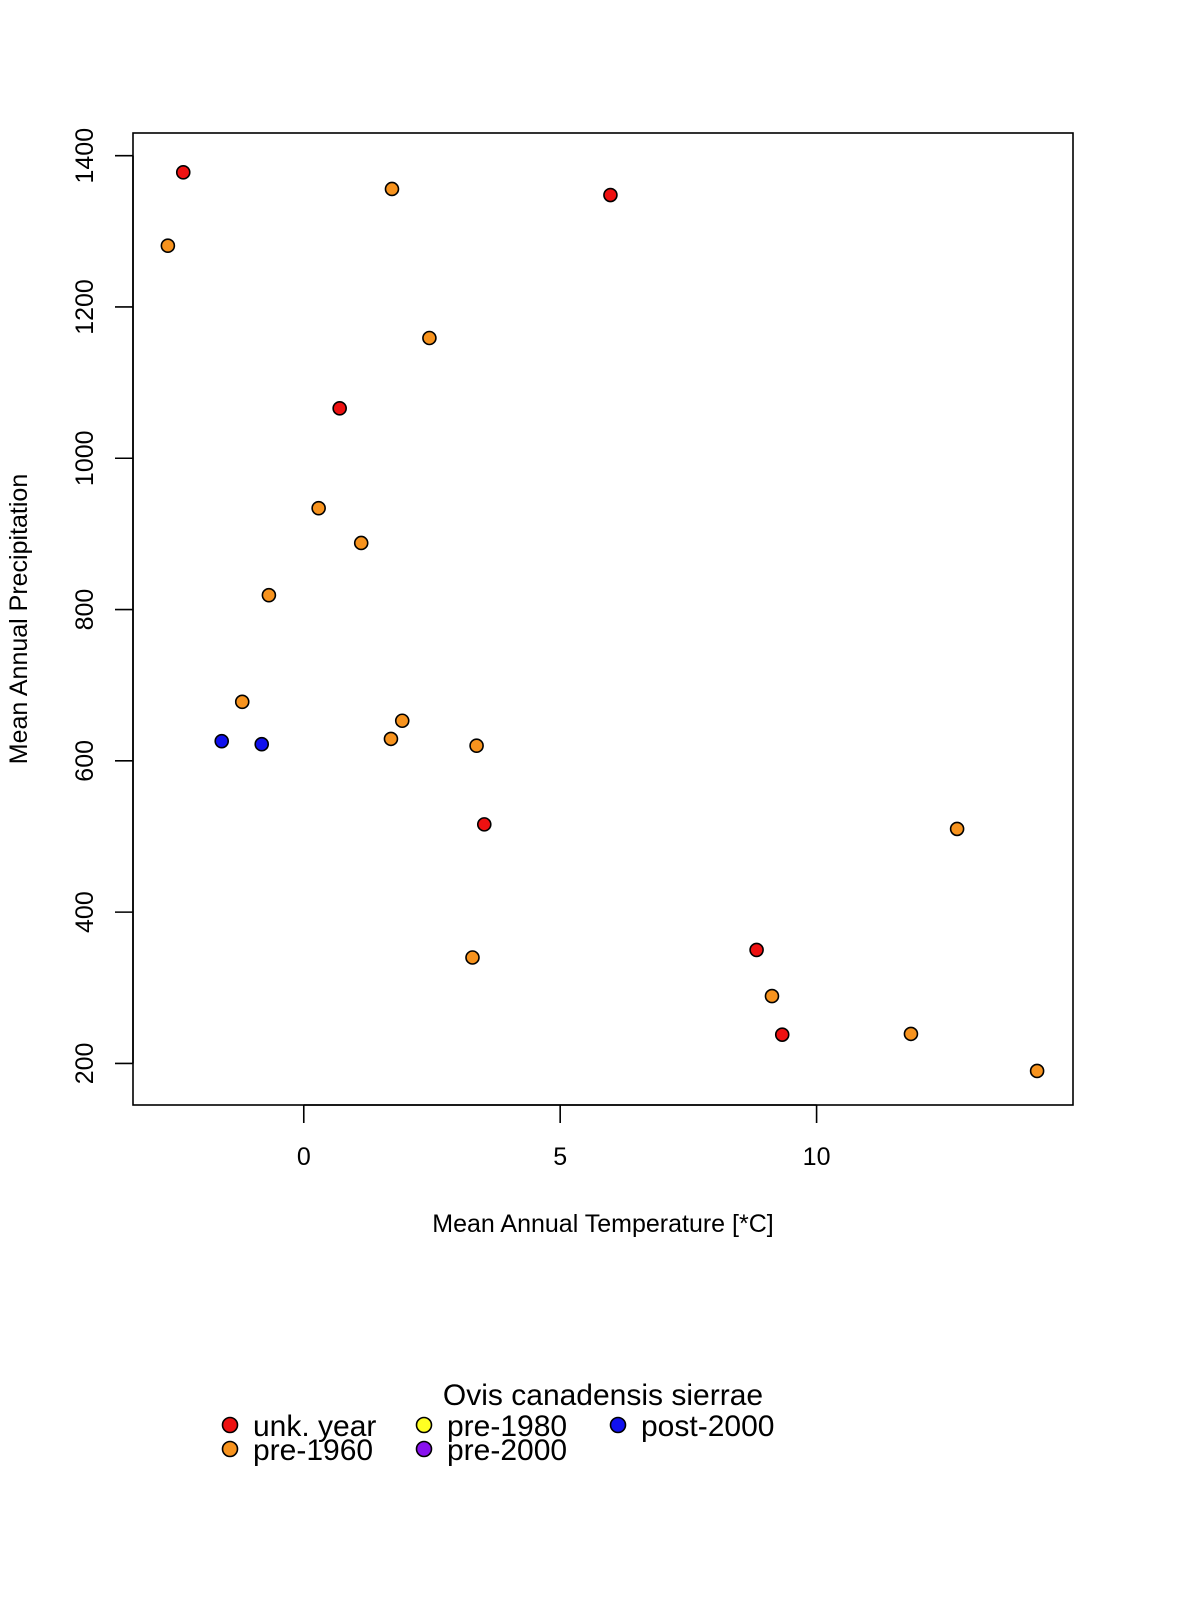 The image size is (1200, 1600). I want to click on legend-label: pre-1960, so click(313, 1450).